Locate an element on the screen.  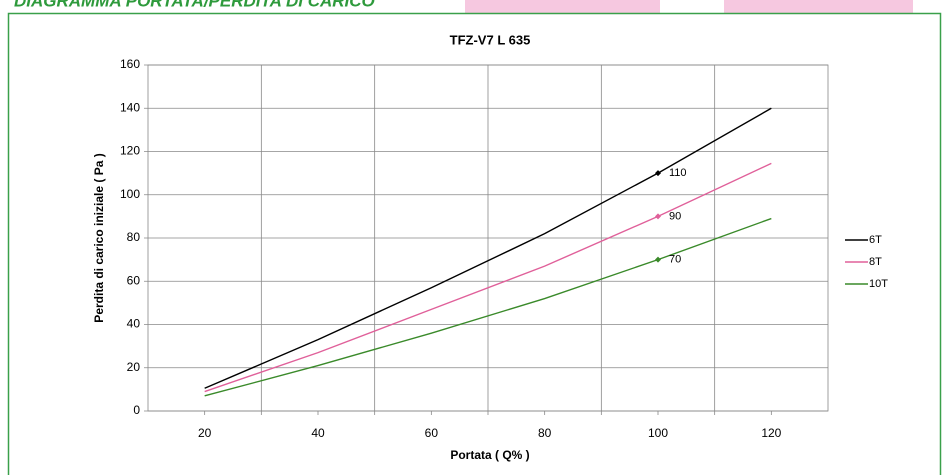
y-axis-title: Perdita di carico iniziale ( Pa ) is located at coordinates (99, 237).